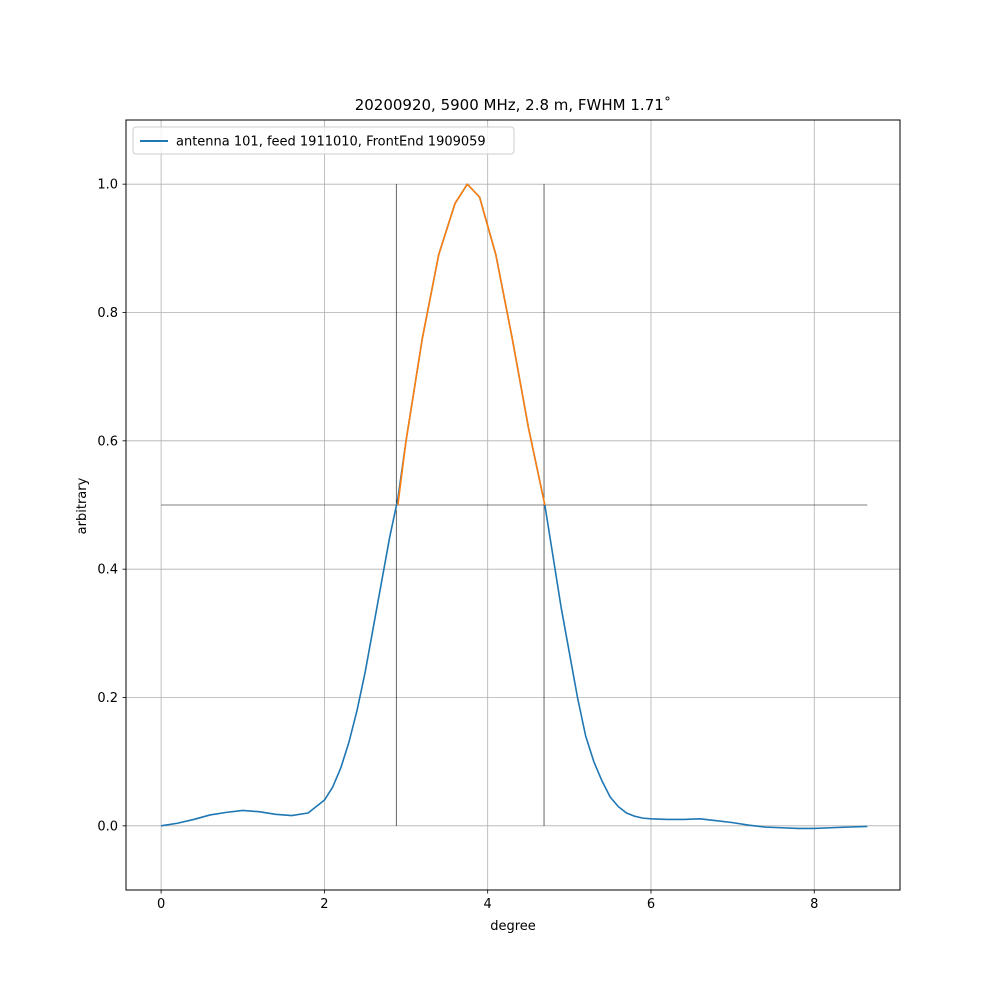 The width and height of the screenshot is (1000, 1000). I want to click on x-tick-label: 2, so click(324, 904).